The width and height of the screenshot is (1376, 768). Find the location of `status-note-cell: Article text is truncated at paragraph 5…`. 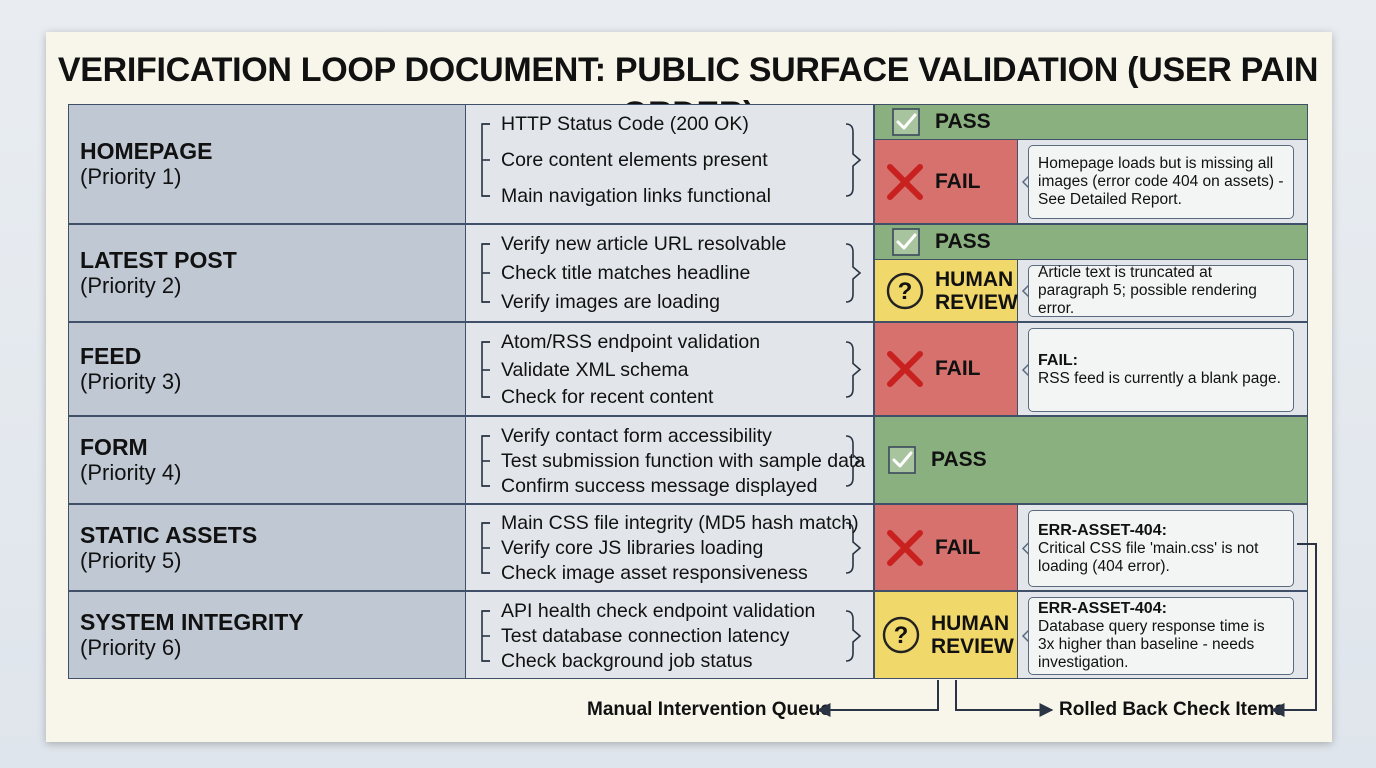

status-note-cell: Article text is truncated at paragraph 5… is located at coordinates (1163, 291).